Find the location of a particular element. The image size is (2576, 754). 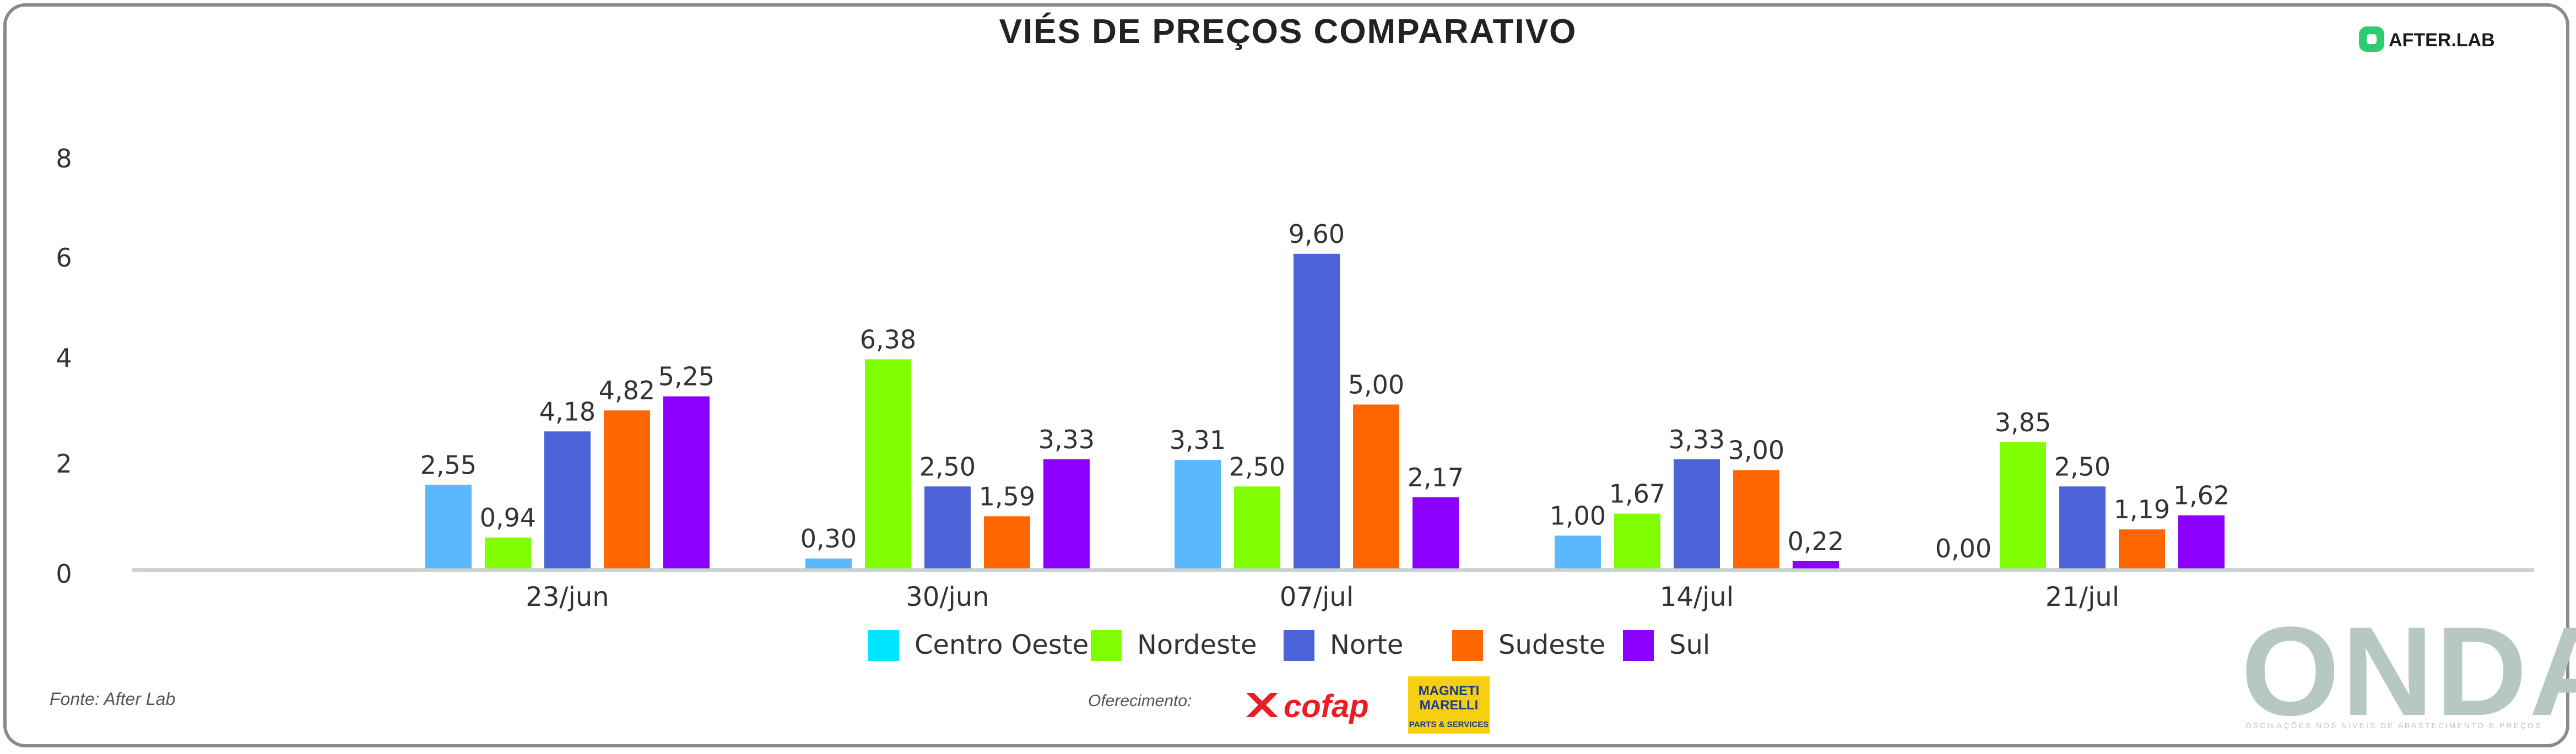

value-label: 2,55 is located at coordinates (448, 465).